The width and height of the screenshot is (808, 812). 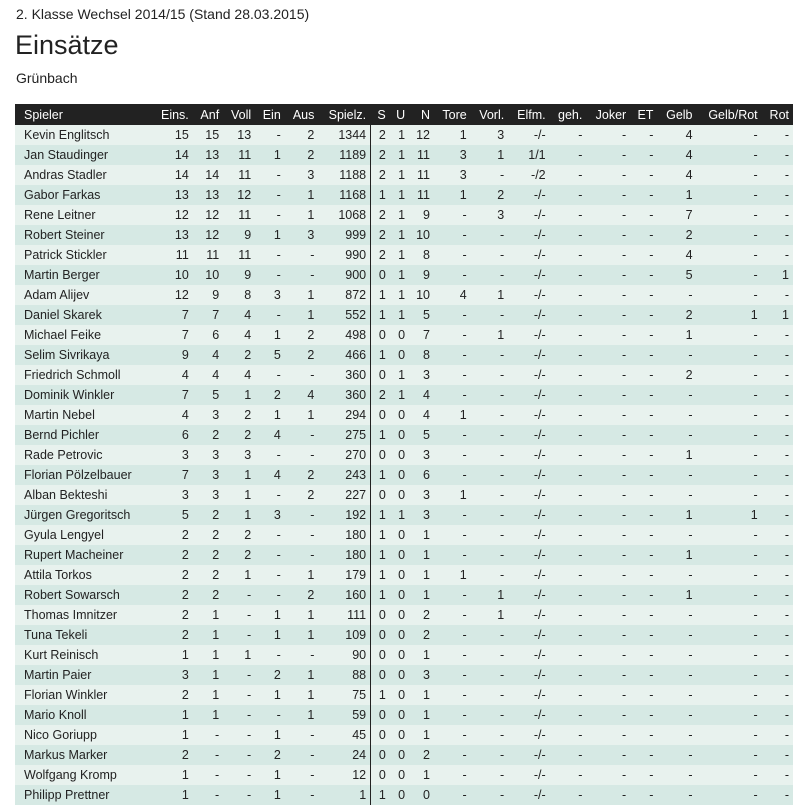 What do you see at coordinates (345, 715) in the screenshot?
I see `stat-cell: 59` at bounding box center [345, 715].